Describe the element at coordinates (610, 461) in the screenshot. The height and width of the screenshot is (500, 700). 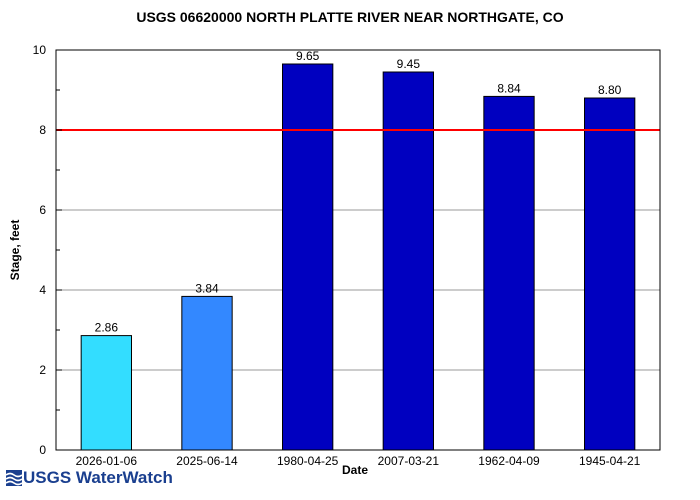
I see `x-tick-label: 1945-04-21` at that location.